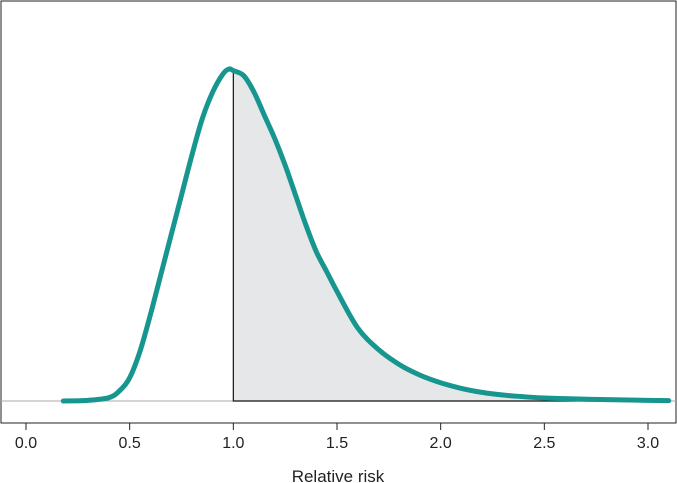 This screenshot has width=677, height=483. I want to click on x-tick-label: 1.0, so click(233, 443).